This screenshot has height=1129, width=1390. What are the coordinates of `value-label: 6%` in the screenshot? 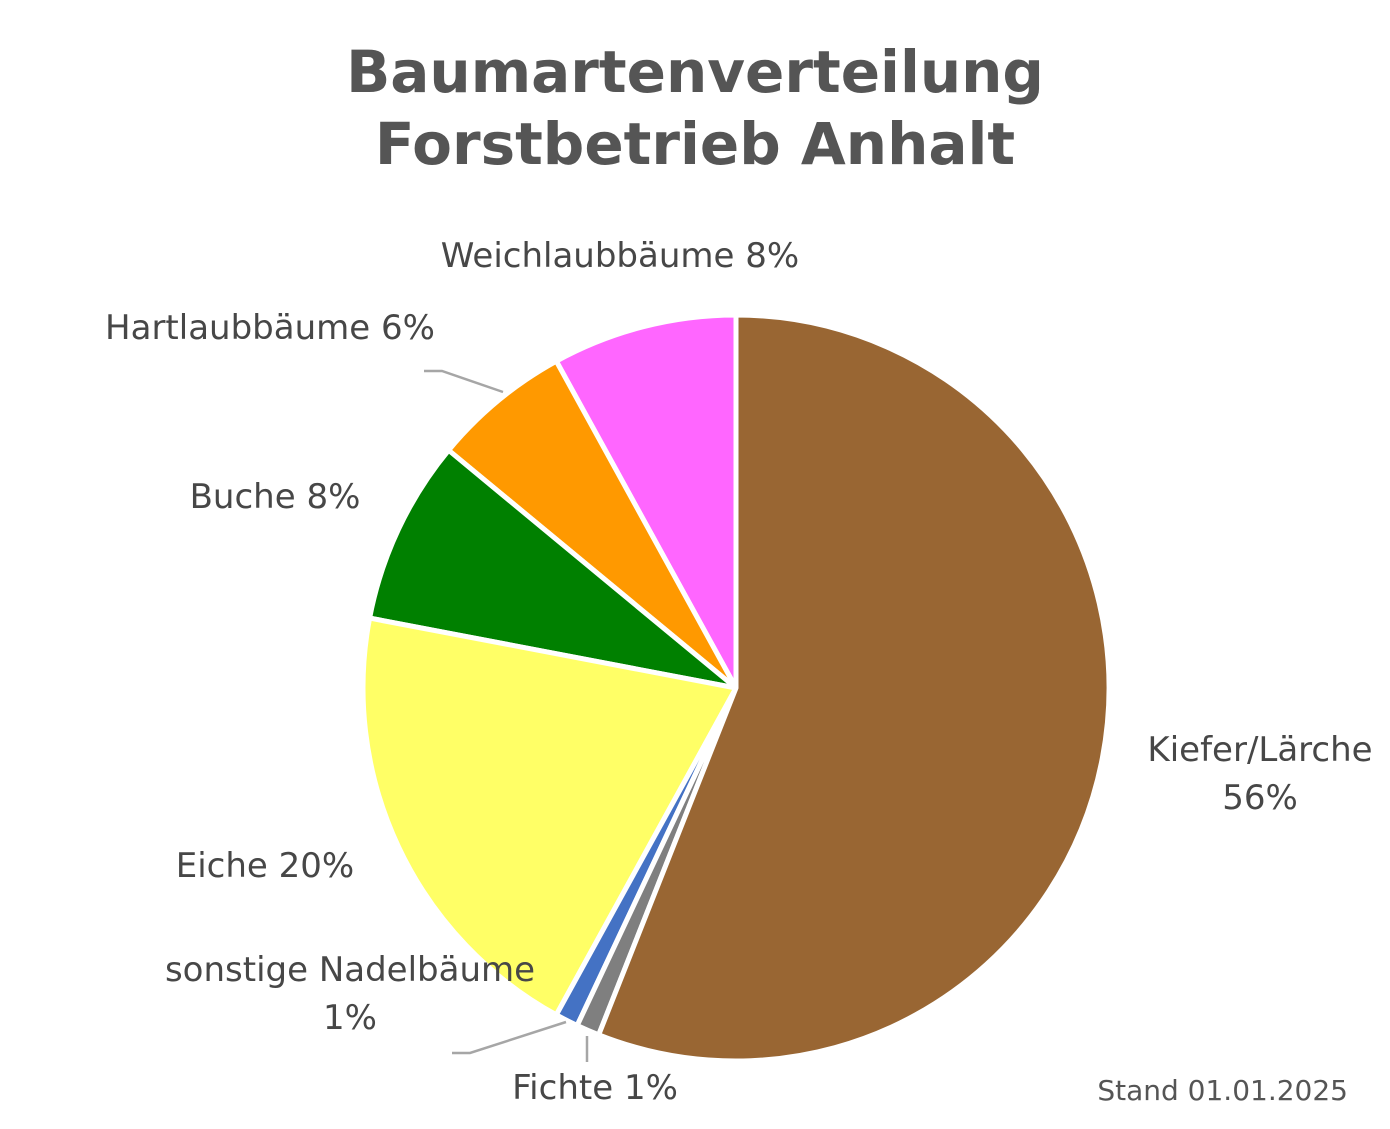 It's located at (408, 328).